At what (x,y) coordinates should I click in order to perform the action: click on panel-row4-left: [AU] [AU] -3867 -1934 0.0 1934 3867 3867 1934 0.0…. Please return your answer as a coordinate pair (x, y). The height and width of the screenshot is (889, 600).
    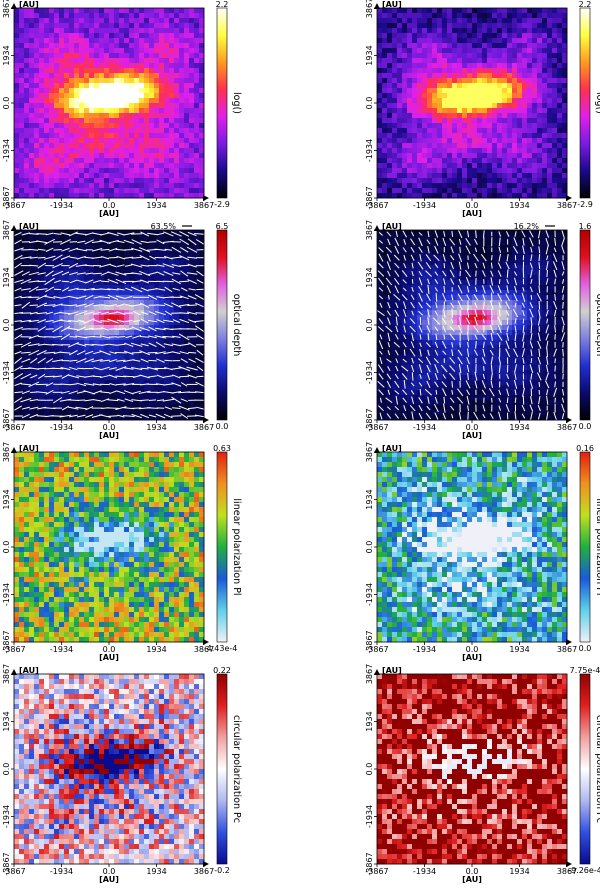
    Looking at the image, I should click on (122, 774).